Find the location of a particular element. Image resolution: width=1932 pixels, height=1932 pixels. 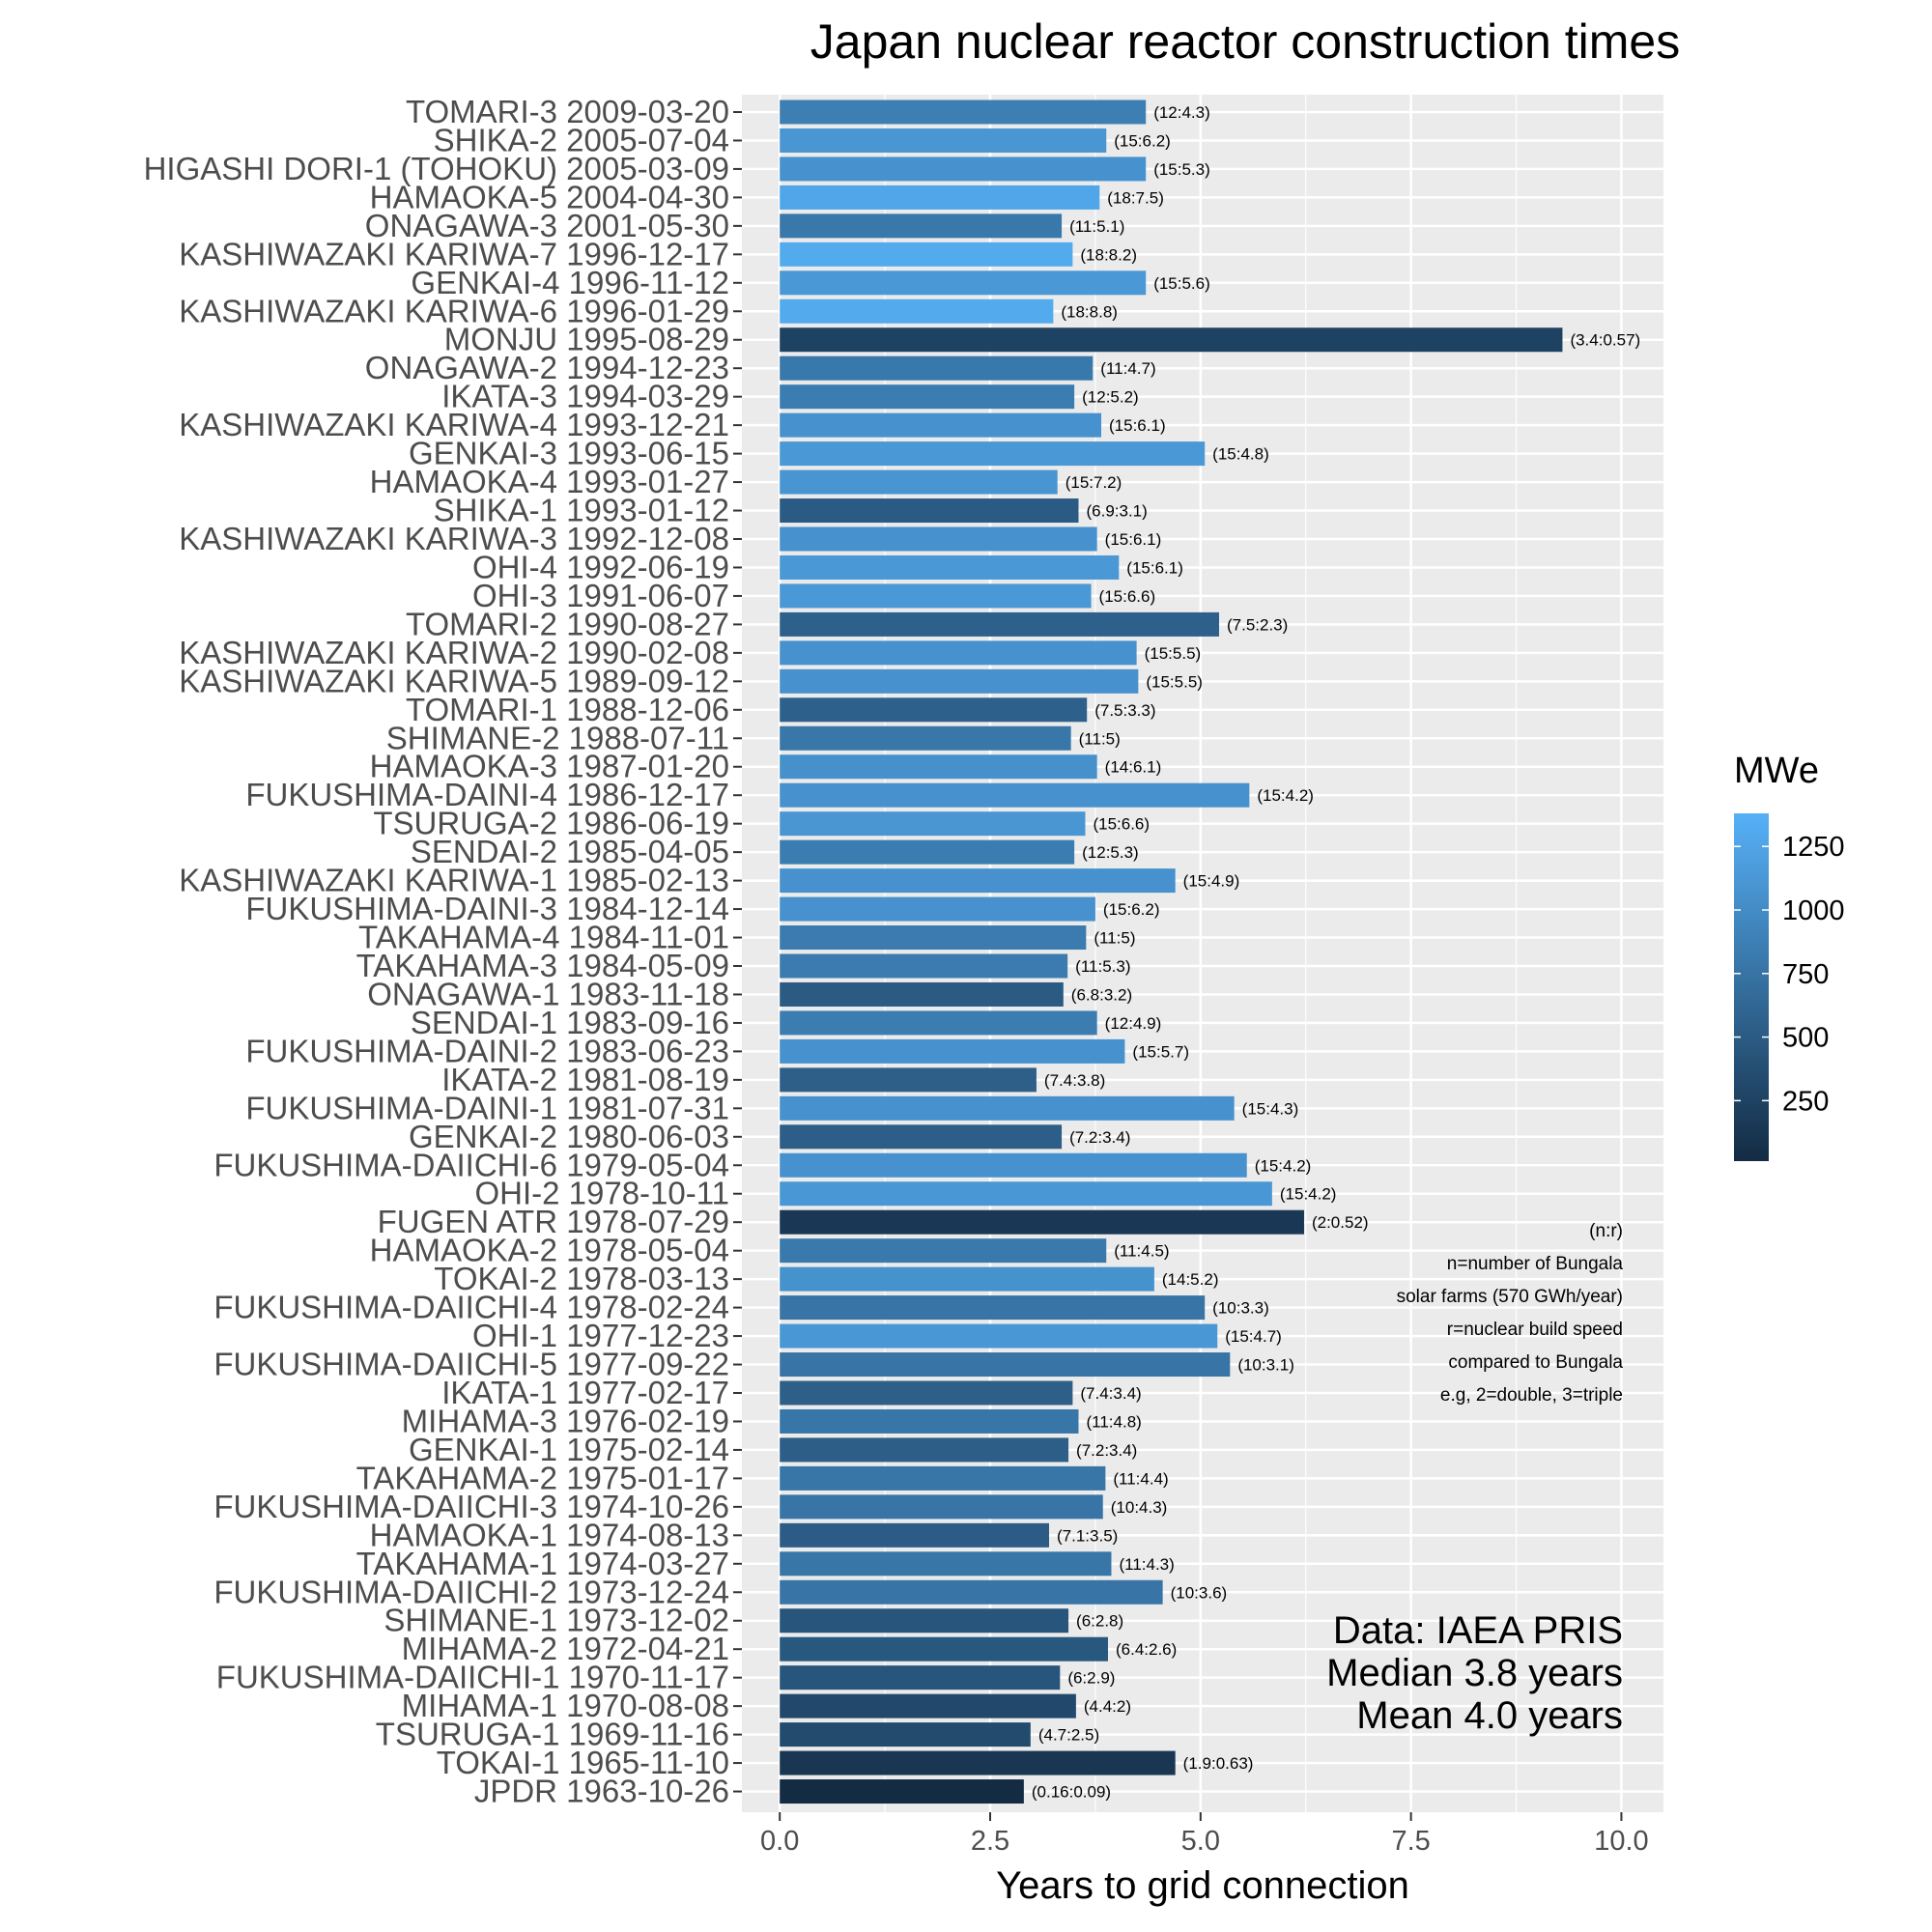

colorbar-label: 1250 is located at coordinates (1813, 847).